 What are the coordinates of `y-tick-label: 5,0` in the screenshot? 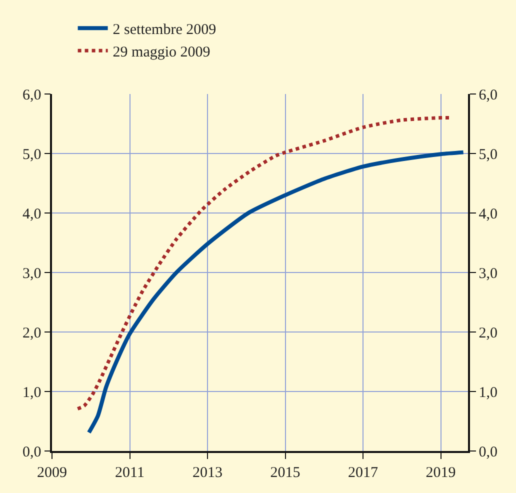 It's located at (32, 154).